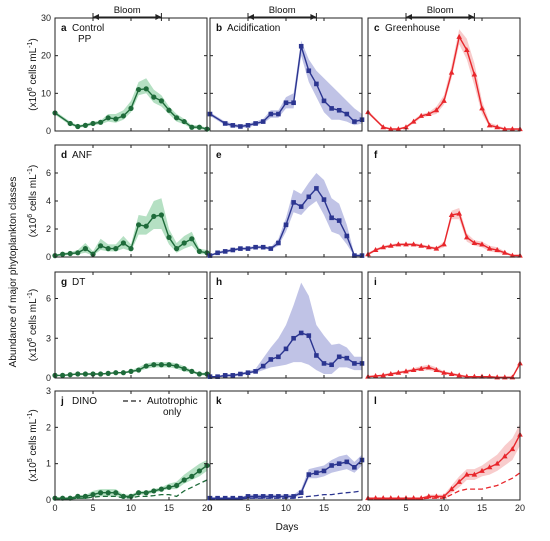 The height and width of the screenshot is (541, 550). What do you see at coordinates (82, 155) in the screenshot?
I see `panel-label: ANF` at bounding box center [82, 155].